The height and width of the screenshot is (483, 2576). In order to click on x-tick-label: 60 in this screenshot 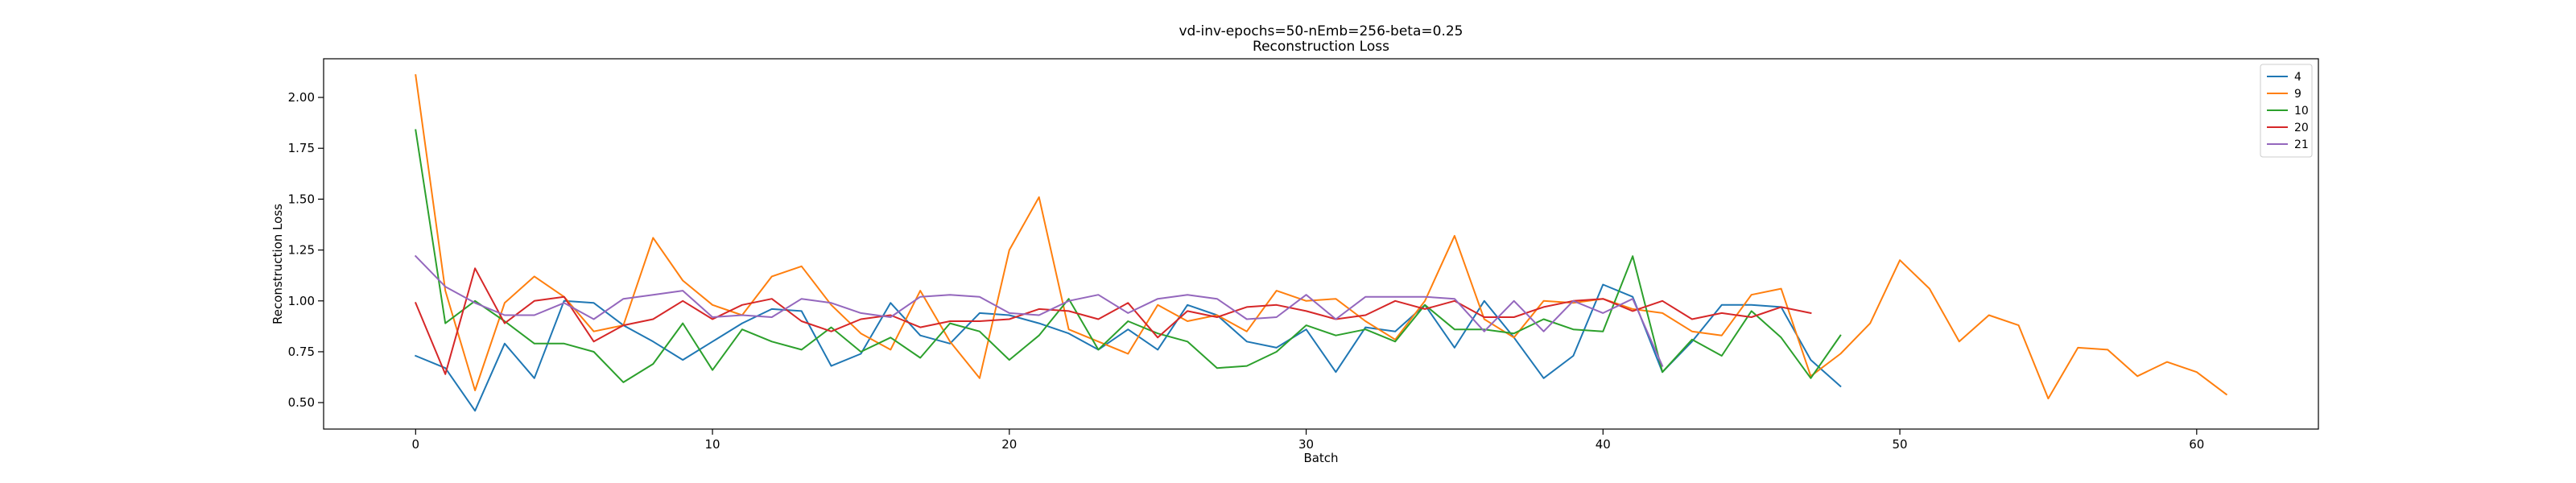, I will do `click(2196, 444)`.